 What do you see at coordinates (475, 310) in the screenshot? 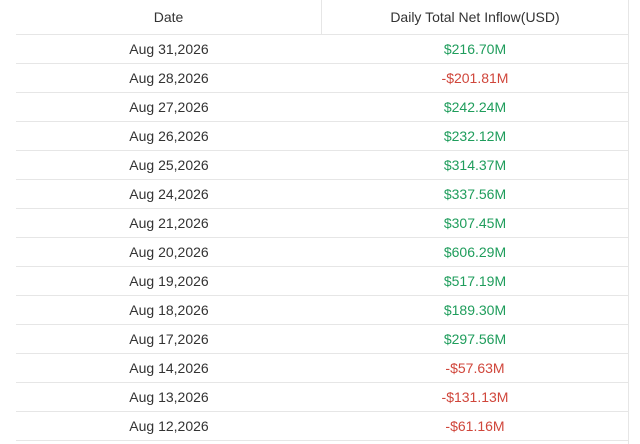
I see `net-inflow-cell: $189.30M` at bounding box center [475, 310].